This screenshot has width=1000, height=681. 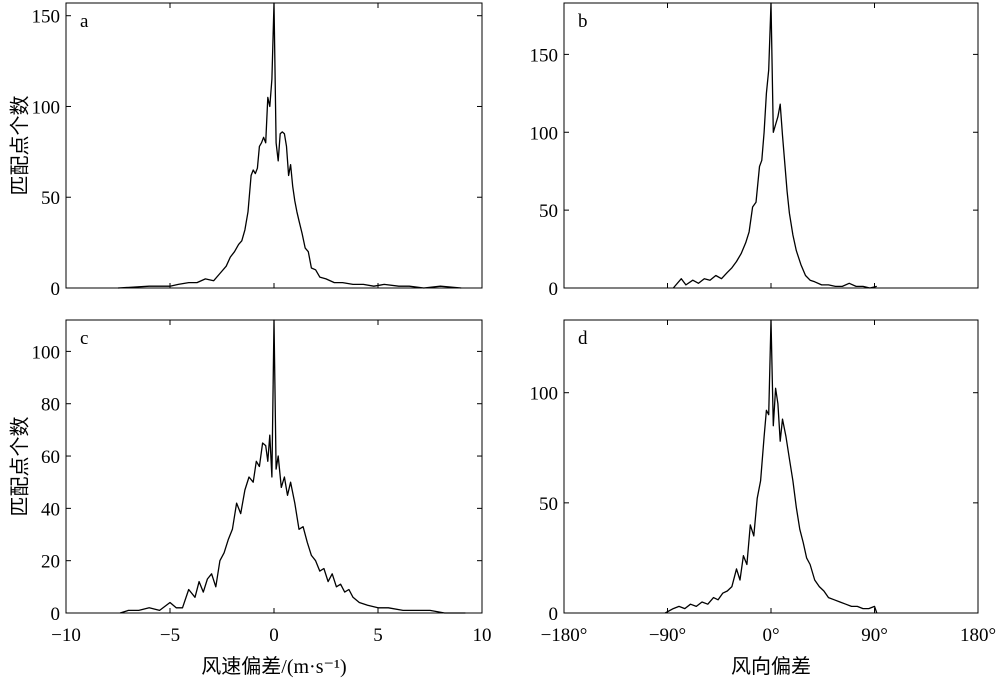 I want to click on x-tick-label: −10, so click(x=66, y=635).